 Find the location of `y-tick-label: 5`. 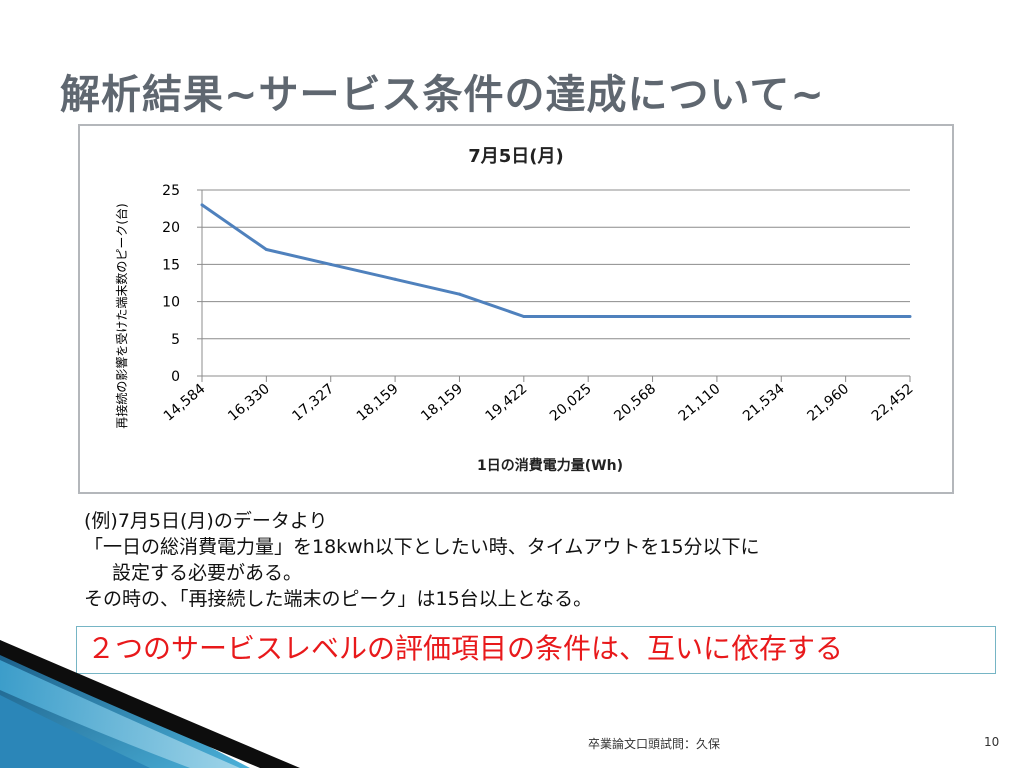

y-tick-label: 5 is located at coordinates (175, 340).